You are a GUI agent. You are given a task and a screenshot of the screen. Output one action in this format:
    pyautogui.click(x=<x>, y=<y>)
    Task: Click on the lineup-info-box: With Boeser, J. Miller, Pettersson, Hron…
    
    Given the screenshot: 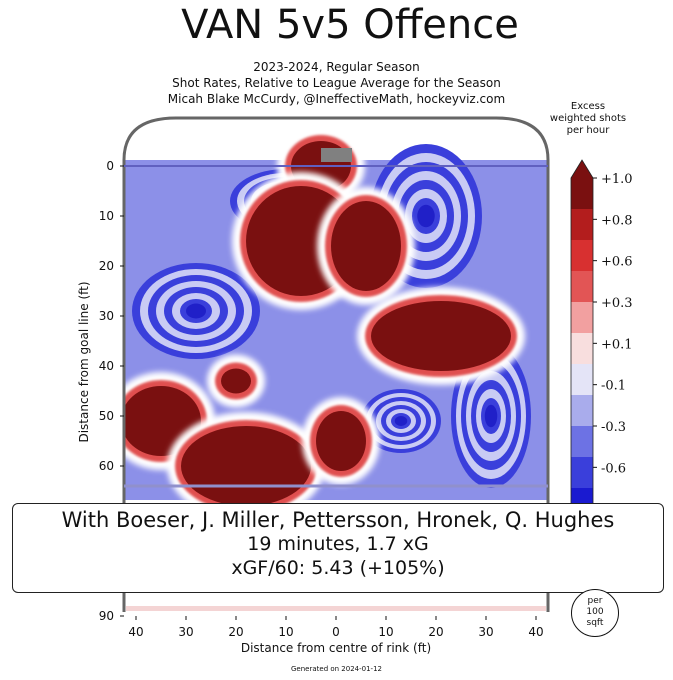 What is the action you would take?
    pyautogui.click(x=338, y=548)
    